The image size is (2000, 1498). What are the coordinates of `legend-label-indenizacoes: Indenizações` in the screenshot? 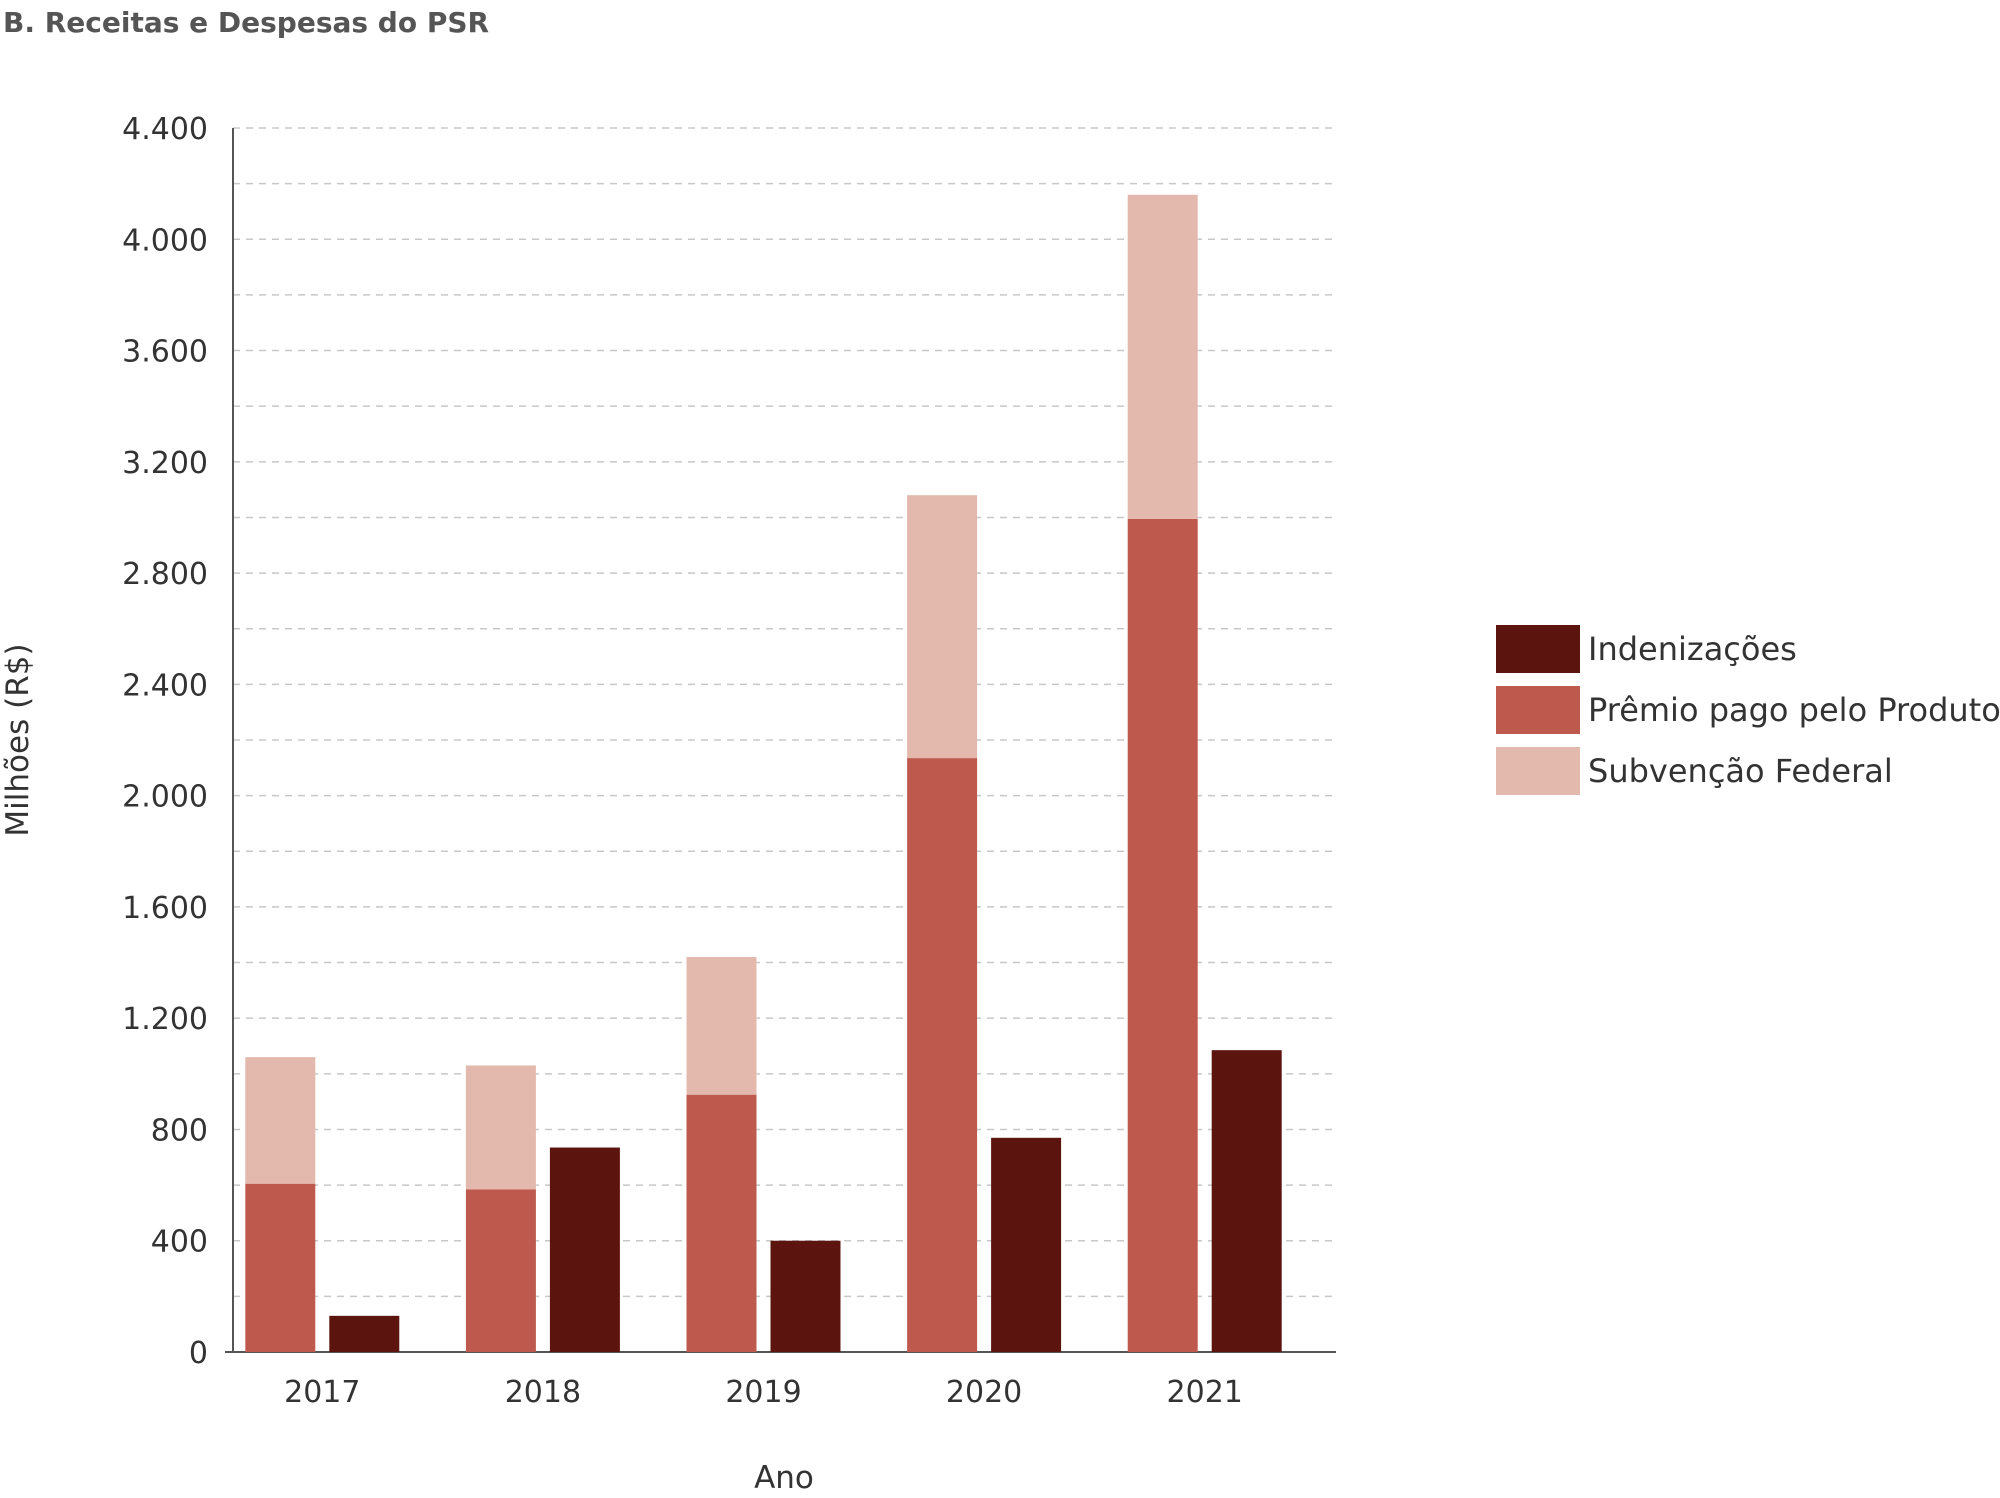 It's located at (1692, 649).